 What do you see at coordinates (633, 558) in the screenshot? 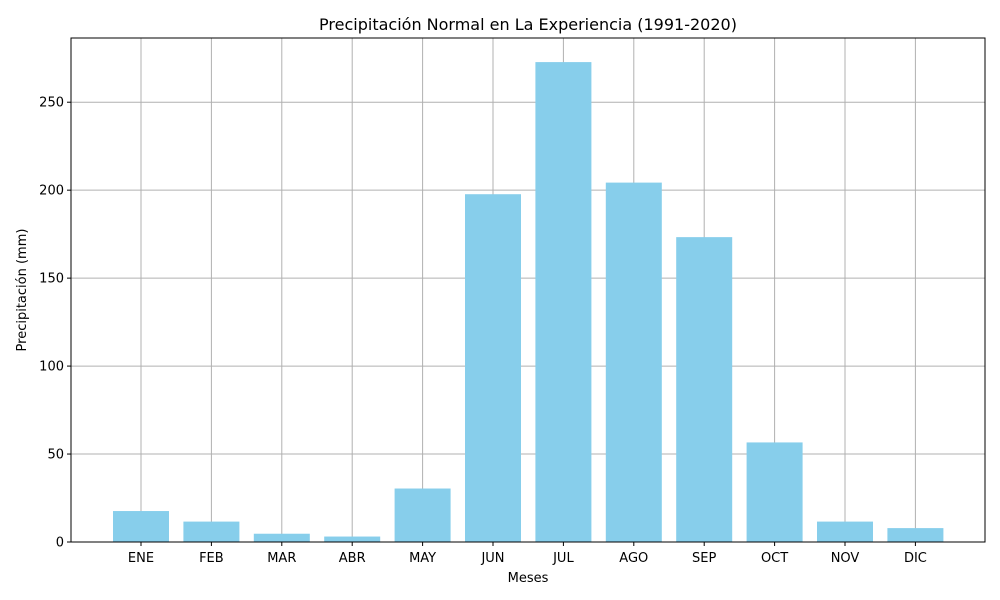
I see `x-tick-label-ago: AGO` at bounding box center [633, 558].